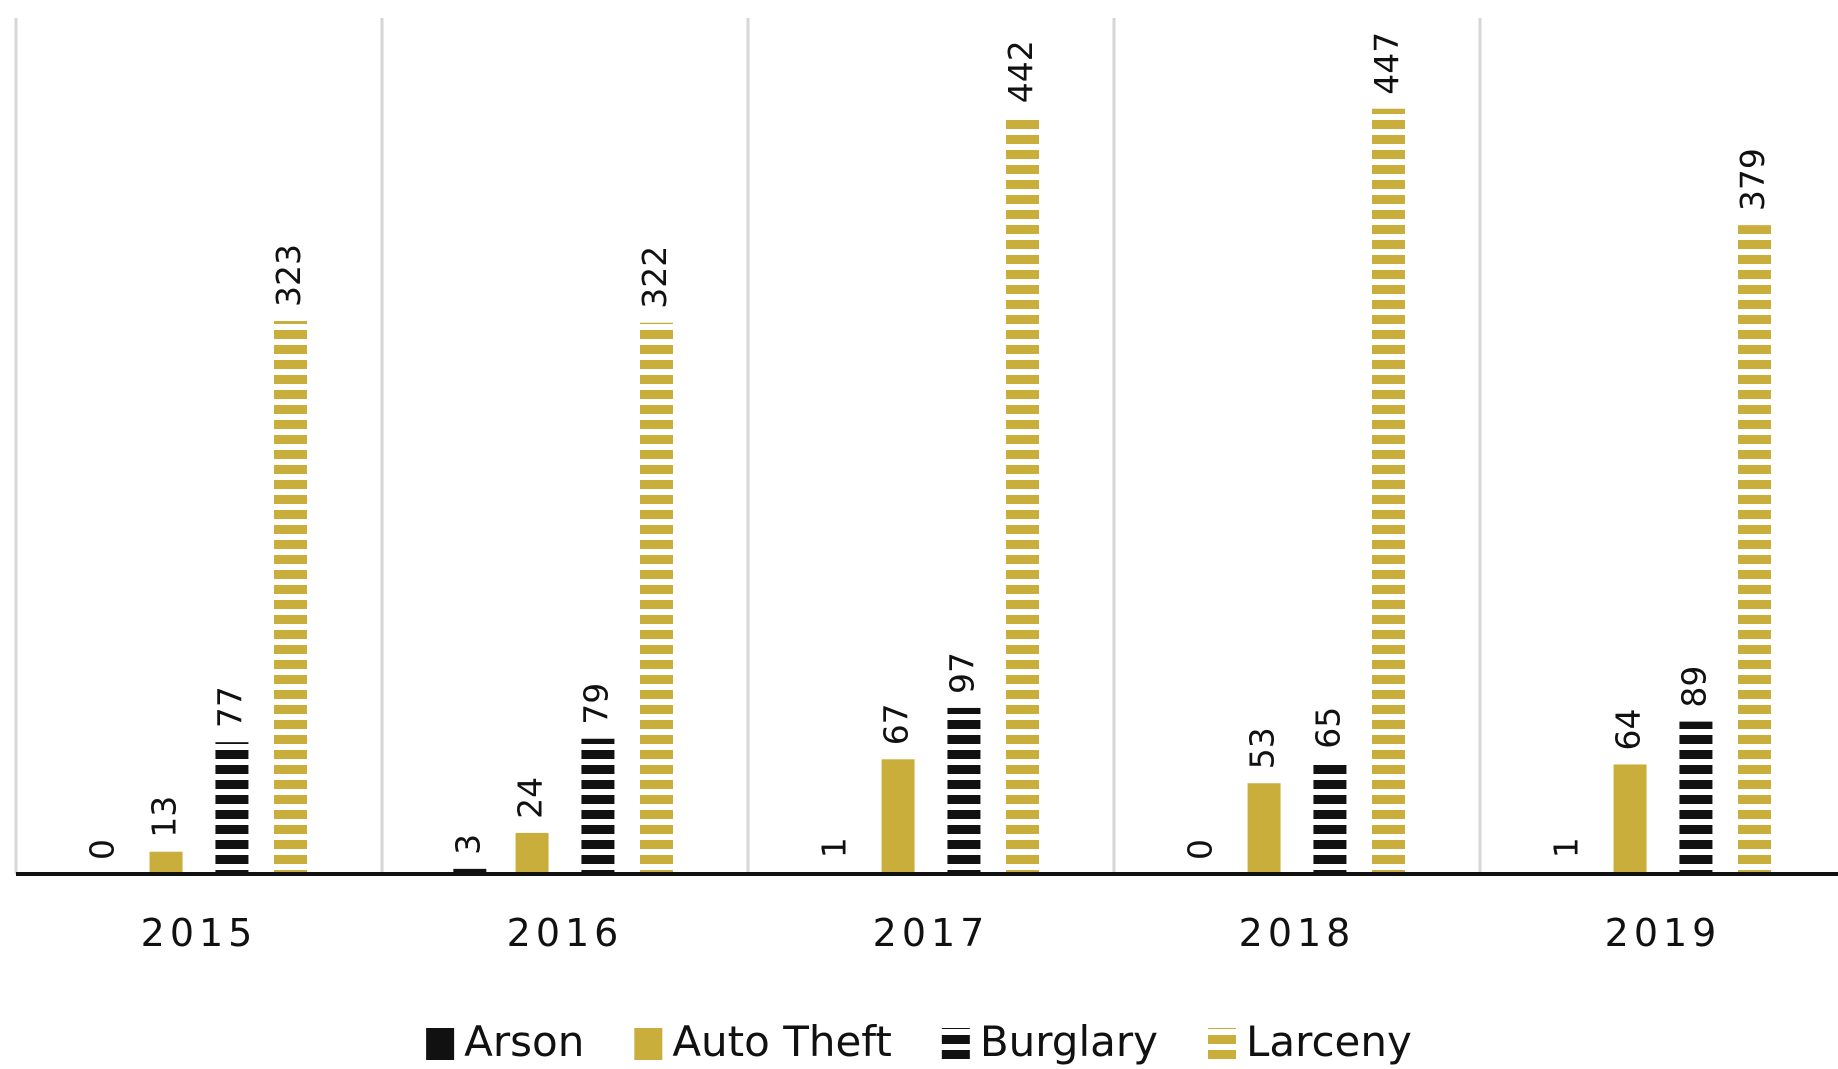  What do you see at coordinates (288, 275) in the screenshot?
I see `data-label: 323` at bounding box center [288, 275].